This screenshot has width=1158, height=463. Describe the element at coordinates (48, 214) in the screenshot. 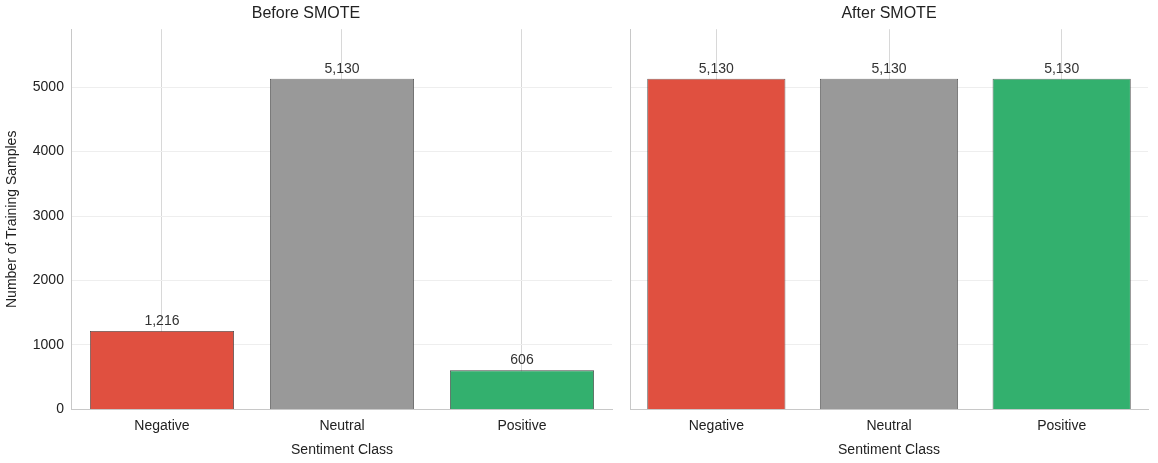

I see `y-tick-label: 3000` at that location.